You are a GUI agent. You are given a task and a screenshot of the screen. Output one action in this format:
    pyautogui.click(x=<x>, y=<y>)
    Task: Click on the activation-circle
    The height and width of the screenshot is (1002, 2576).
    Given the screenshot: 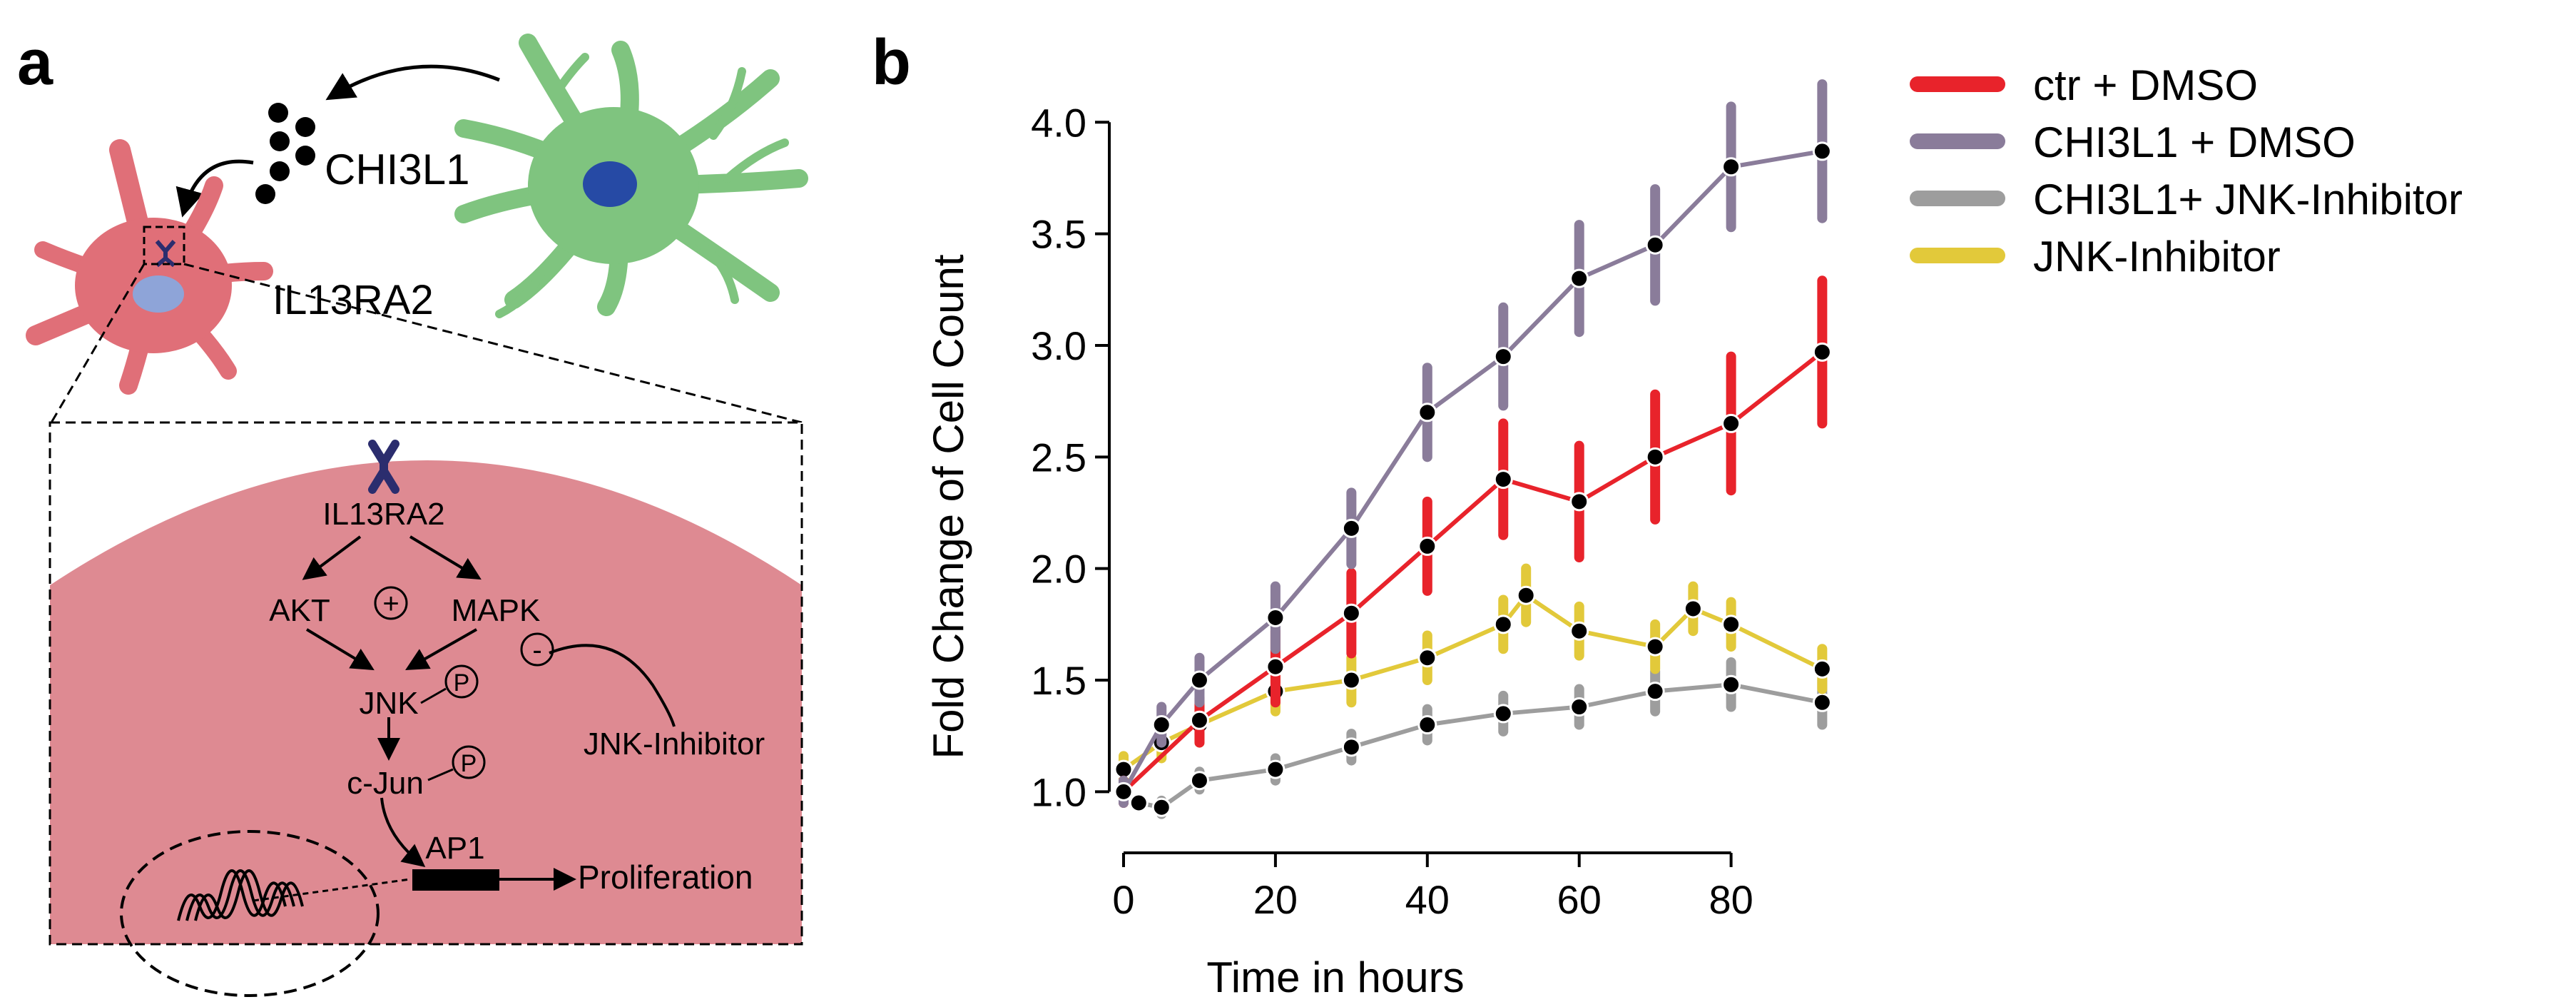 What is the action you would take?
    pyautogui.click(x=391, y=603)
    